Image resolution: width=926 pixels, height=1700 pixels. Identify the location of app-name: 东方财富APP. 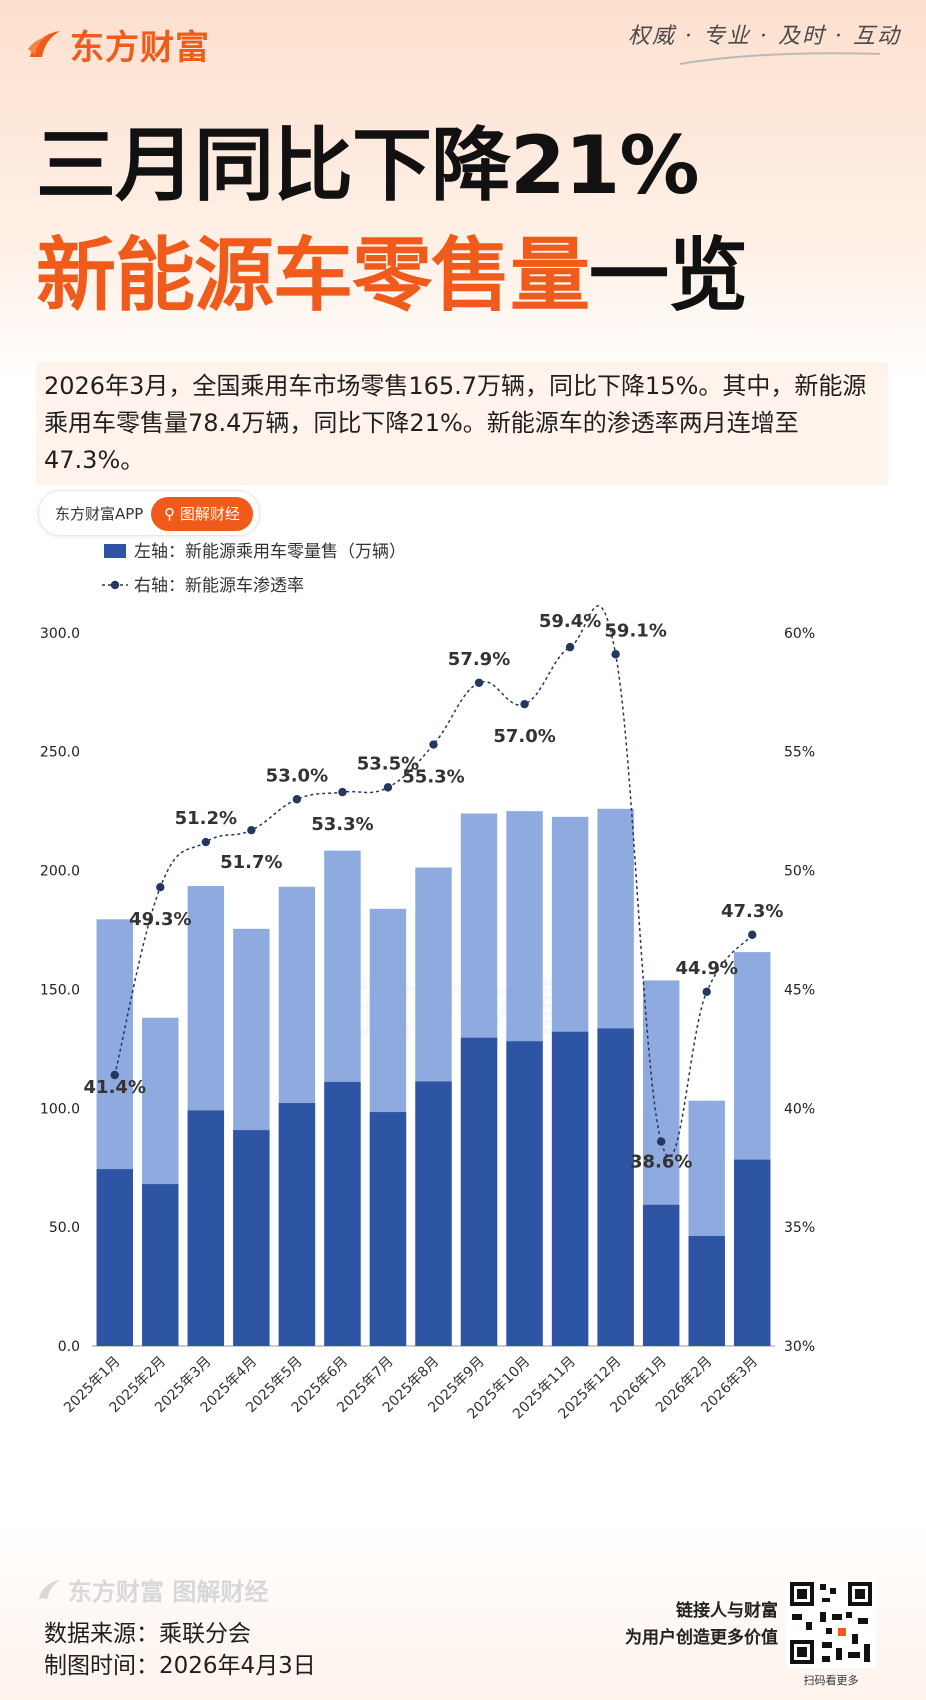
(99, 514).